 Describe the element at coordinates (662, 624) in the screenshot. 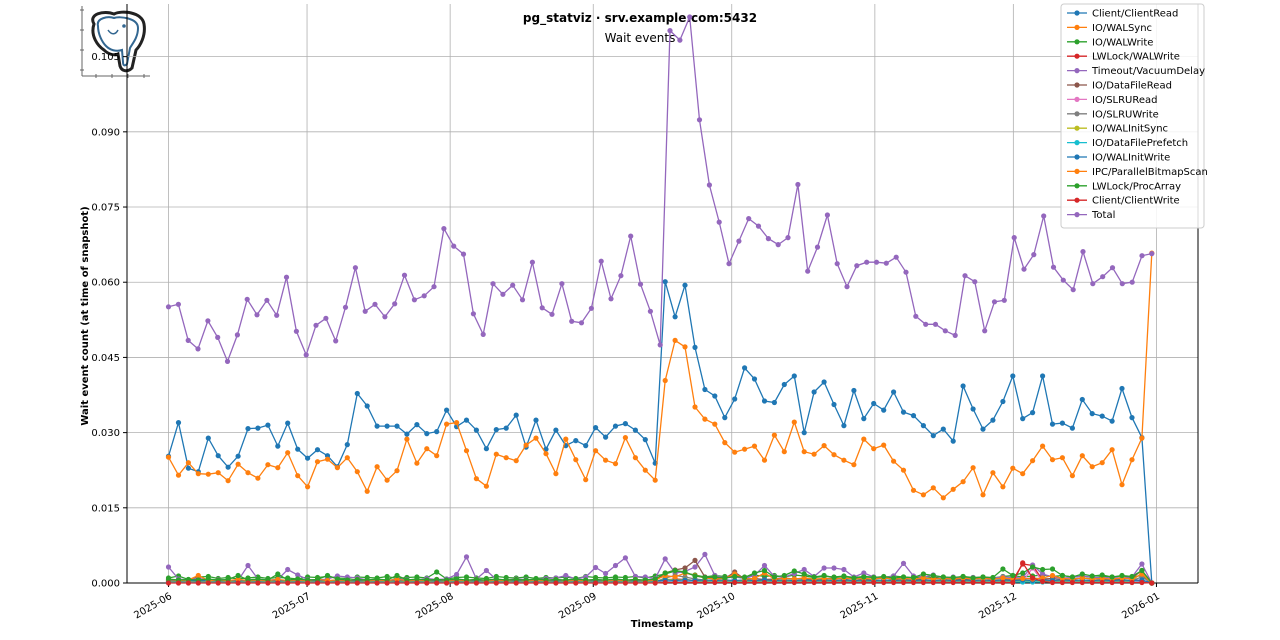

I see `x-axis-label: Timestamp` at that location.